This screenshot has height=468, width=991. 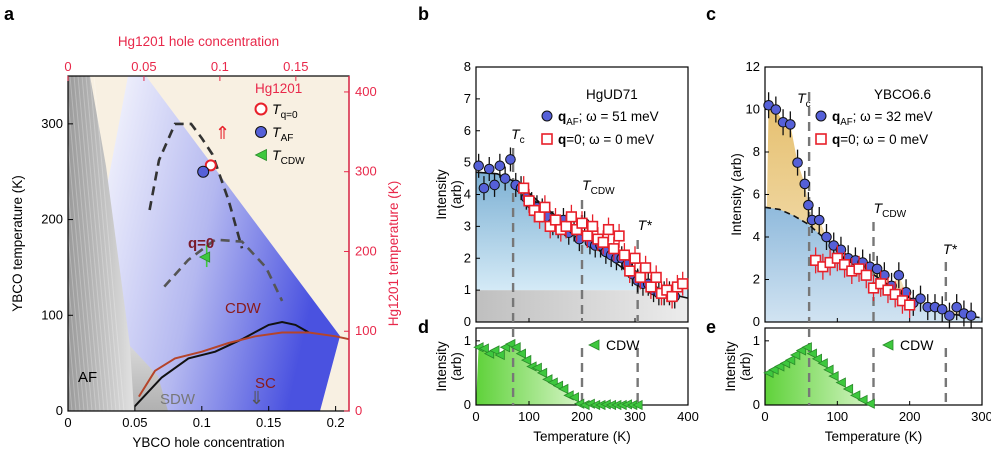 What do you see at coordinates (753, 66) in the screenshot?
I see `y-tick-label: 12` at bounding box center [753, 66].